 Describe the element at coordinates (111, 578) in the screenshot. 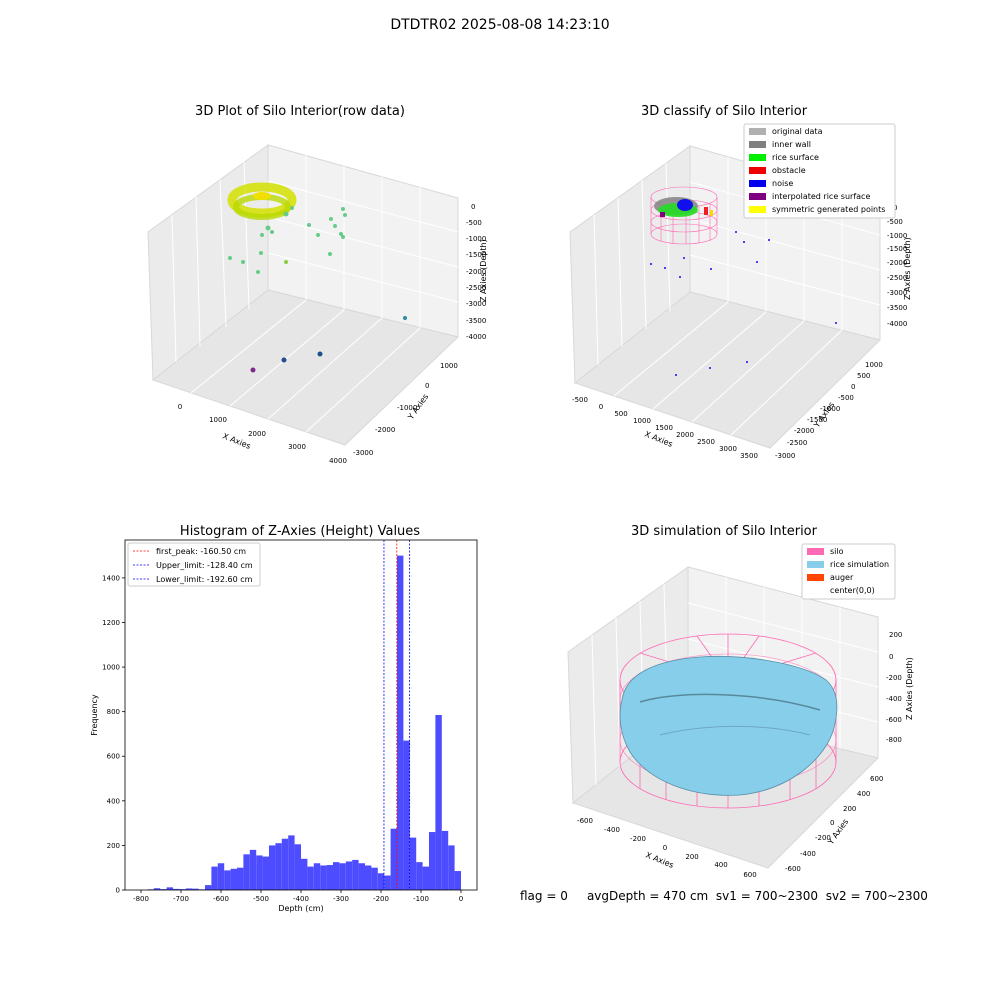

I see `y-tick-label: 1400` at that location.